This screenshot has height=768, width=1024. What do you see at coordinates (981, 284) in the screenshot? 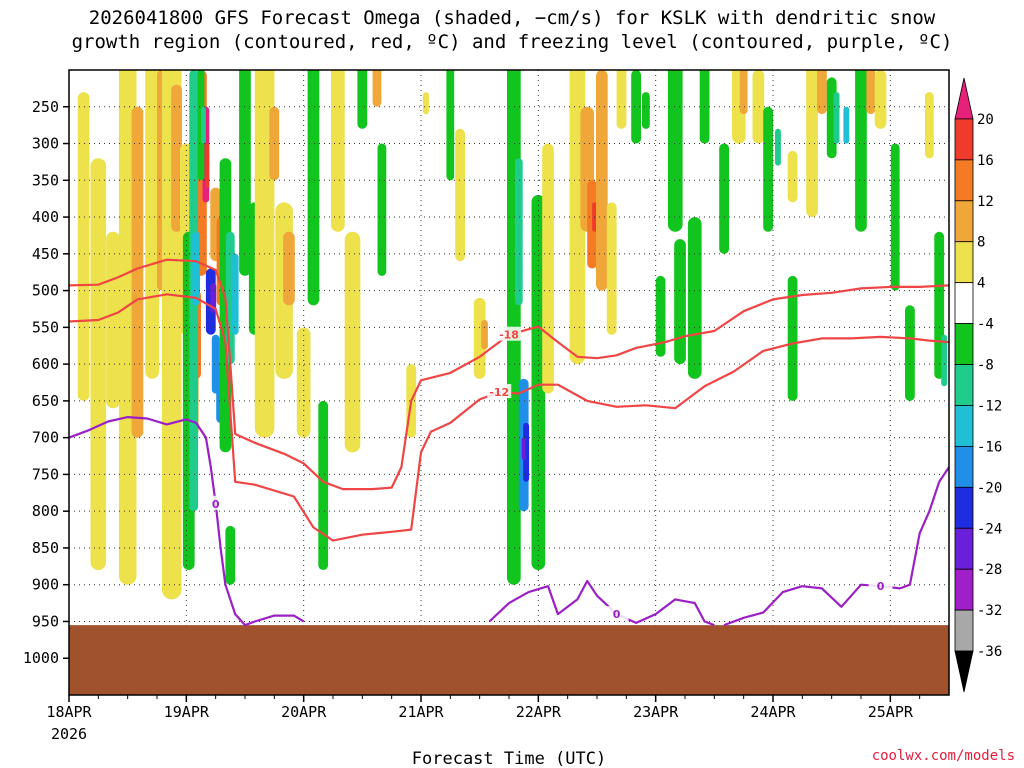
I see `colorbar-tick-label: 4` at bounding box center [981, 284].